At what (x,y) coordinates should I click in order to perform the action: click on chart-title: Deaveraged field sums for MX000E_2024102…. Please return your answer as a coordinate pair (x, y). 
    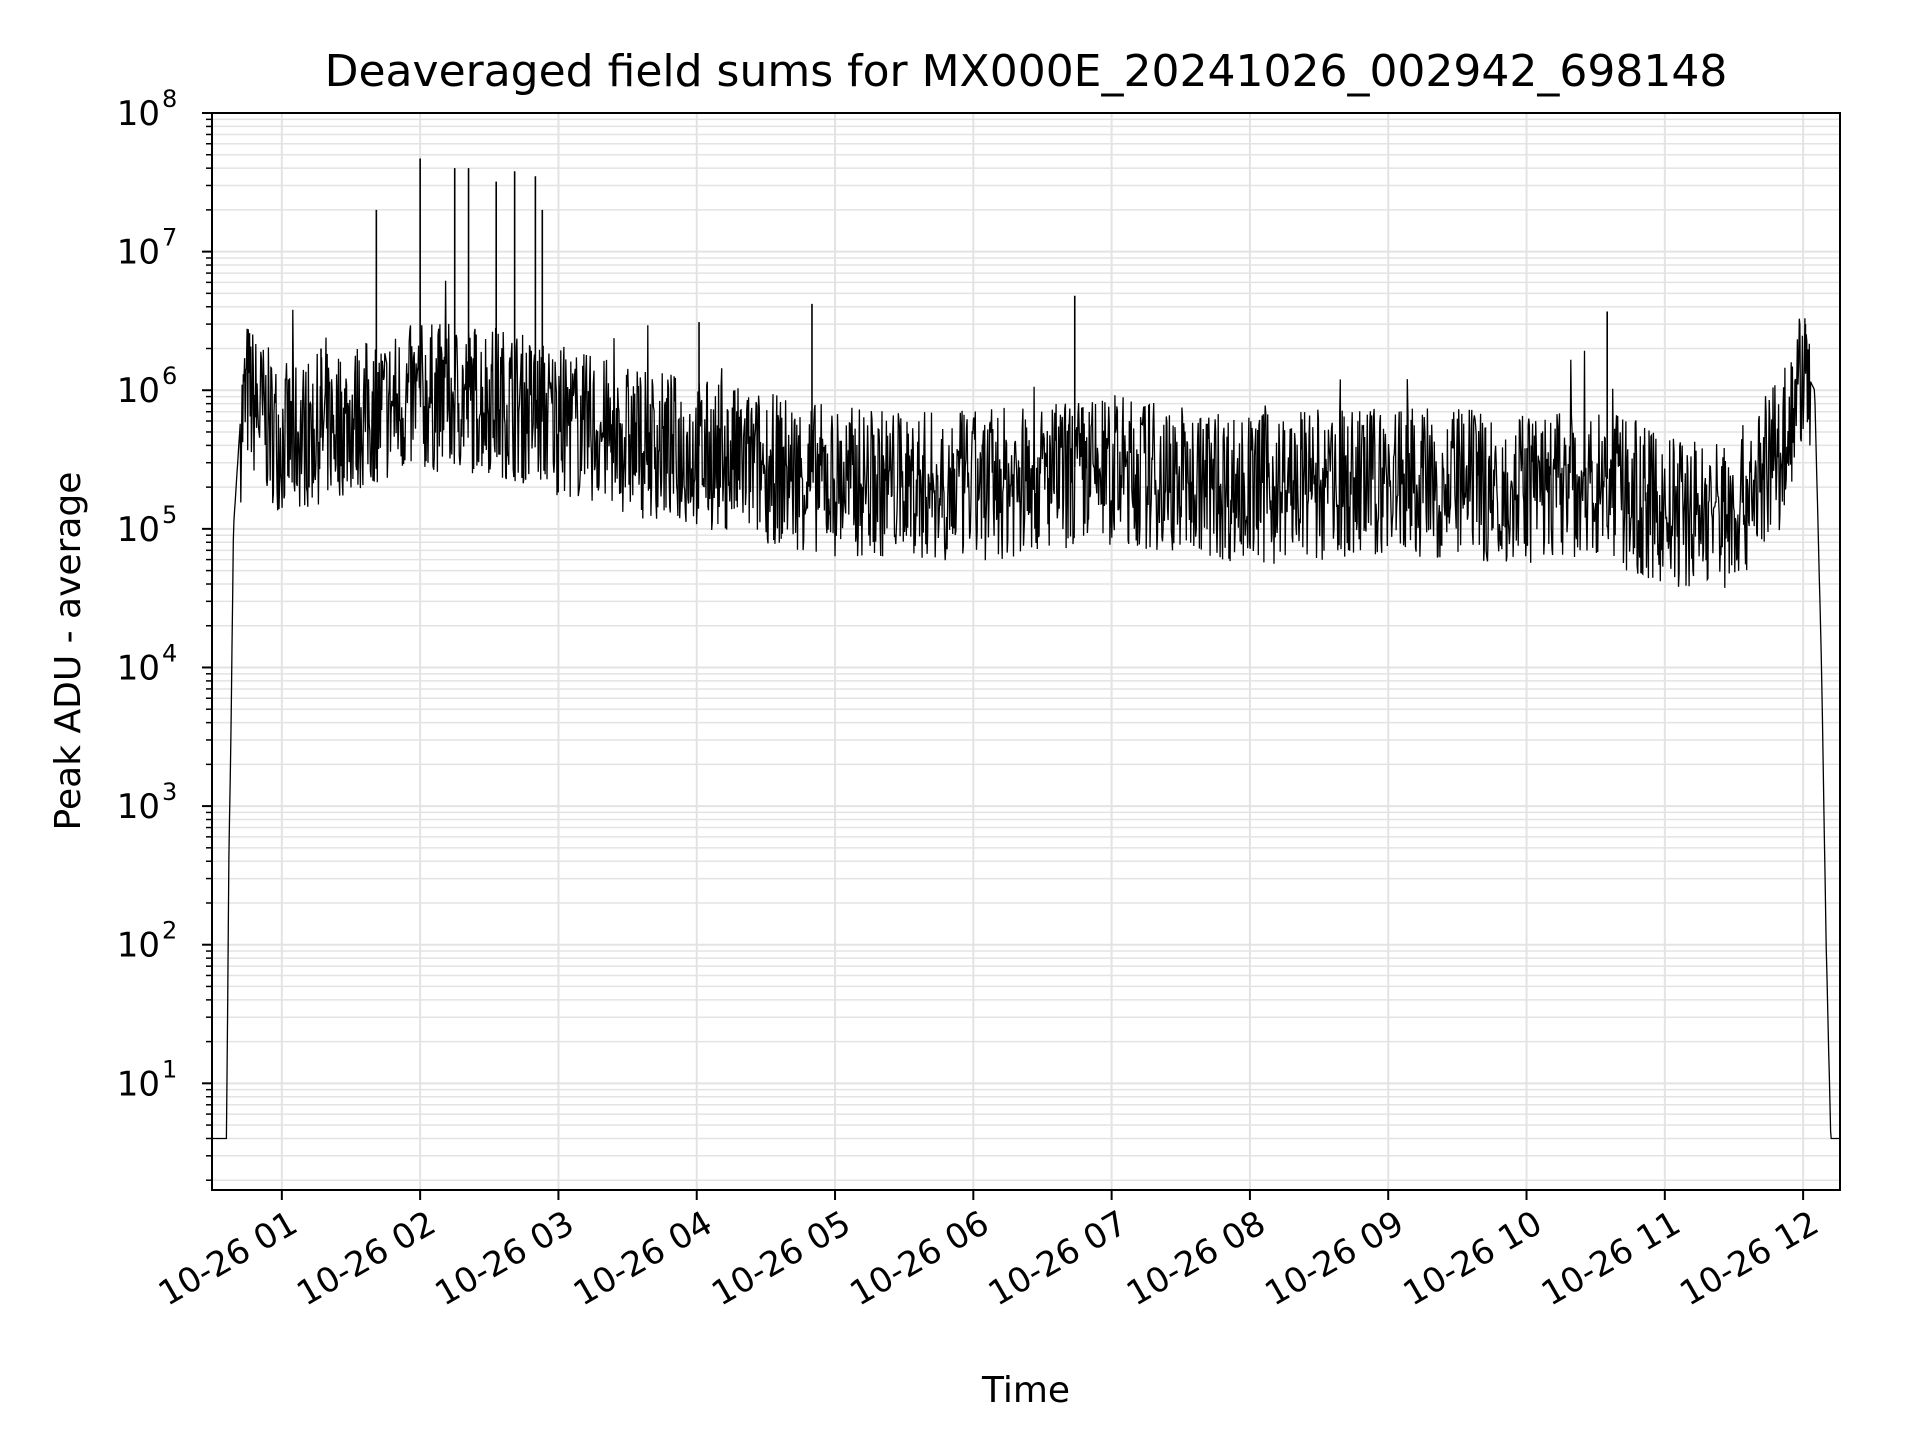
    Looking at the image, I should click on (1026, 71).